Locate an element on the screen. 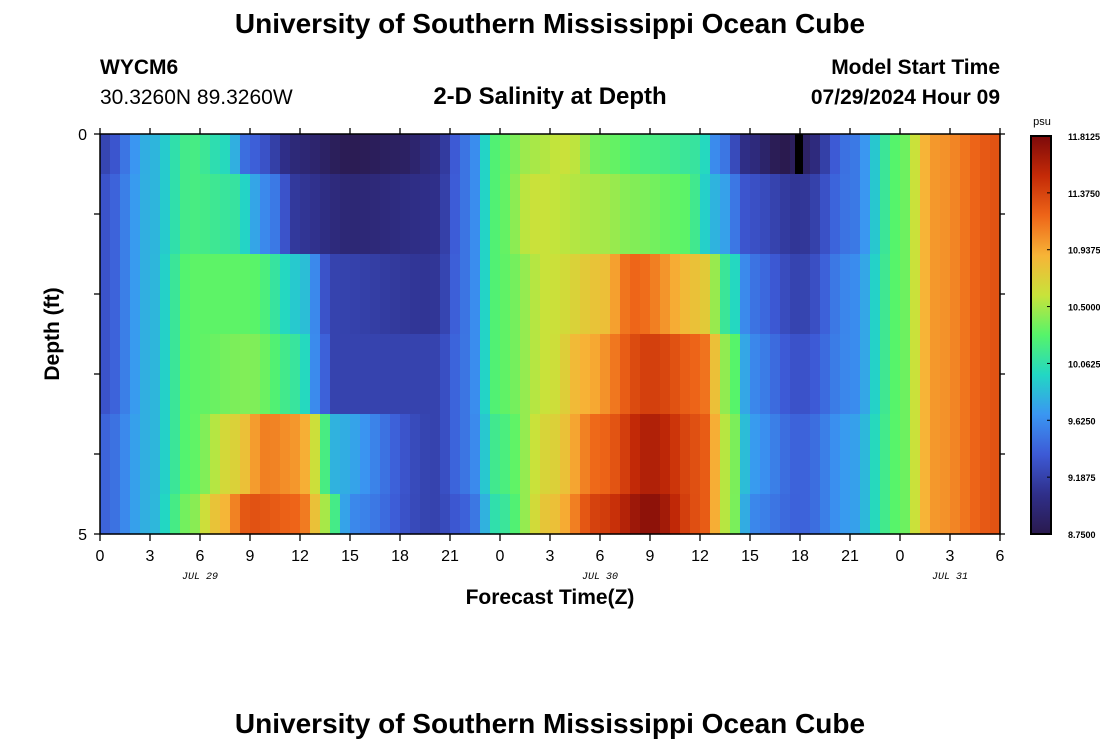 This screenshot has height=750, width=1100. x-tick-label: 18 is located at coordinates (400, 556).